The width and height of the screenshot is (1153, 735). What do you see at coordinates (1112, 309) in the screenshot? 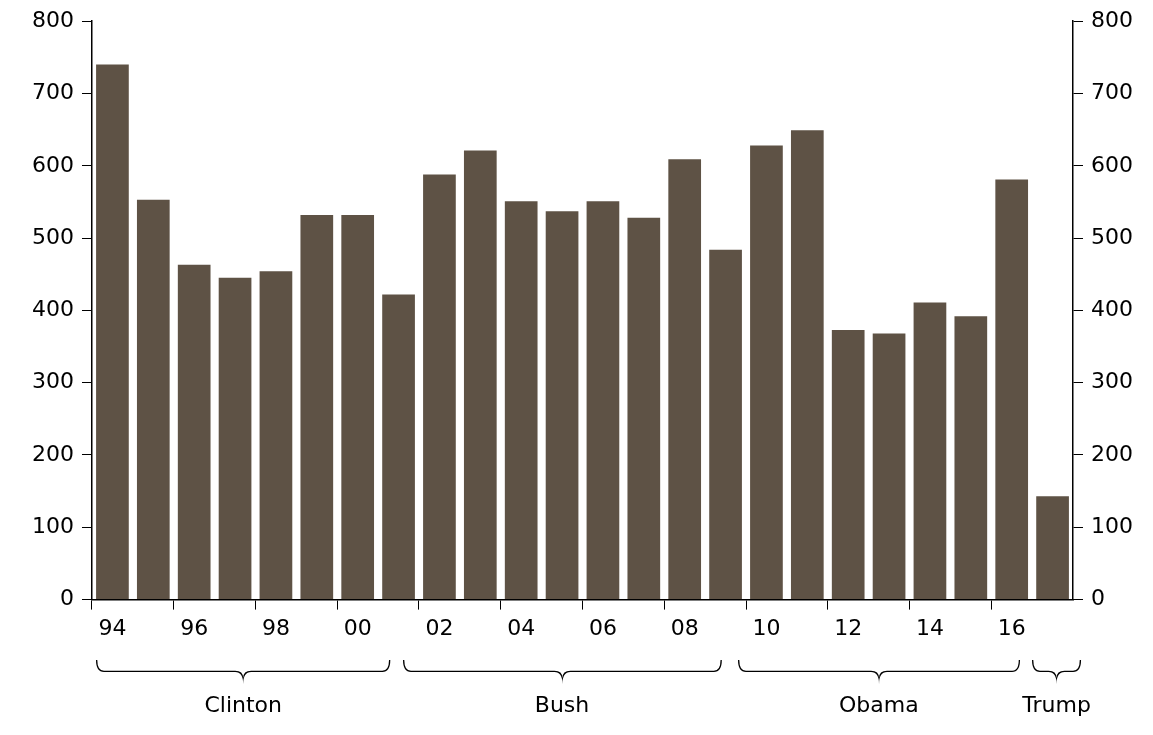
I see `y2-tick-label: 400` at bounding box center [1112, 309].